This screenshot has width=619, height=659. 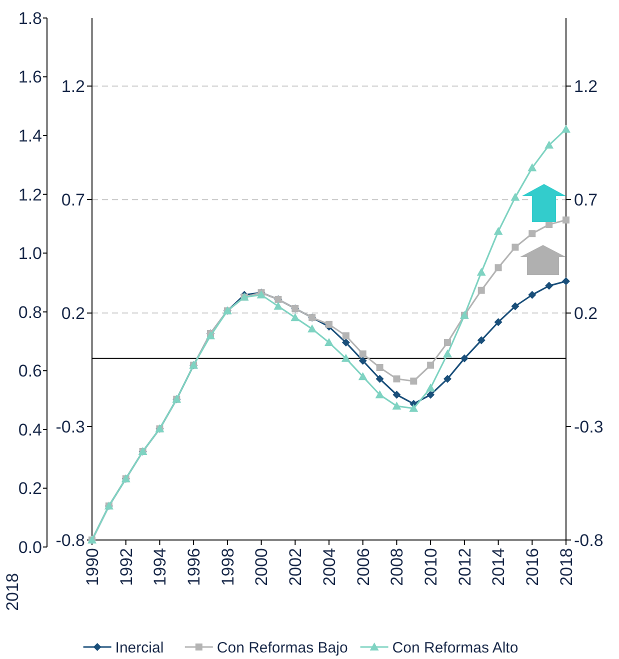 I want to click on text: 2018, so click(x=12, y=592).